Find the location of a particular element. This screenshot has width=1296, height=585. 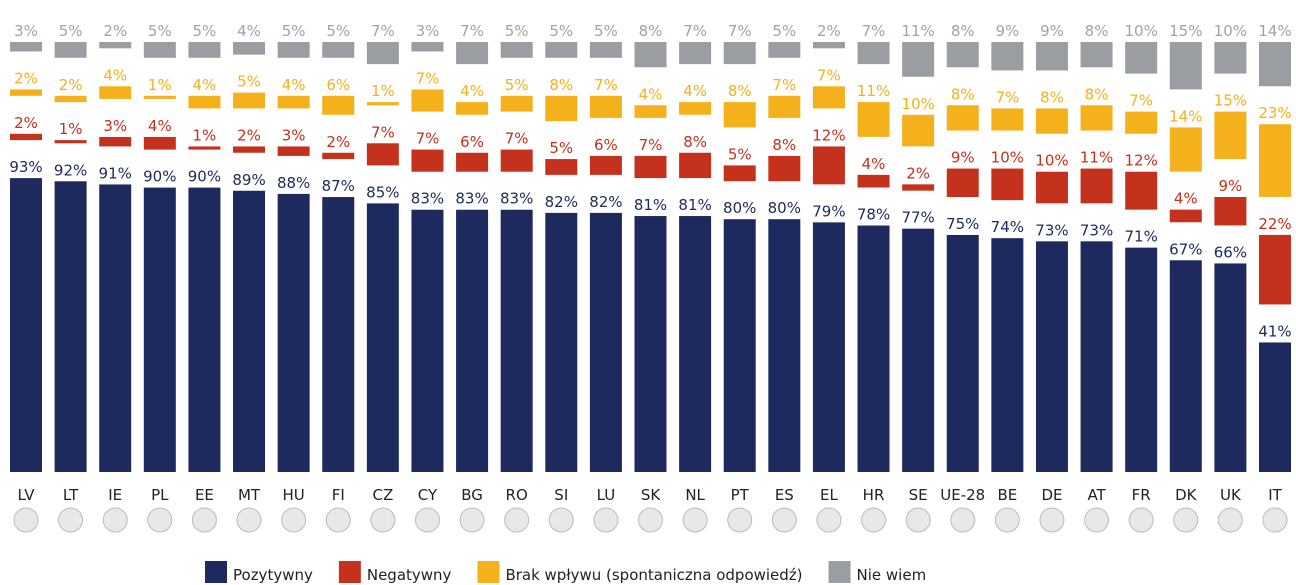

x-tick-label: CY is located at coordinates (428, 495).